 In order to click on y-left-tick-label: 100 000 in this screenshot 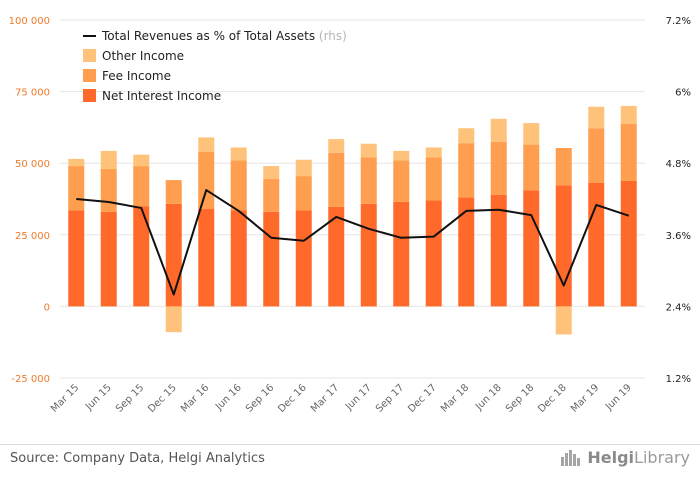, I will do `click(29, 21)`.